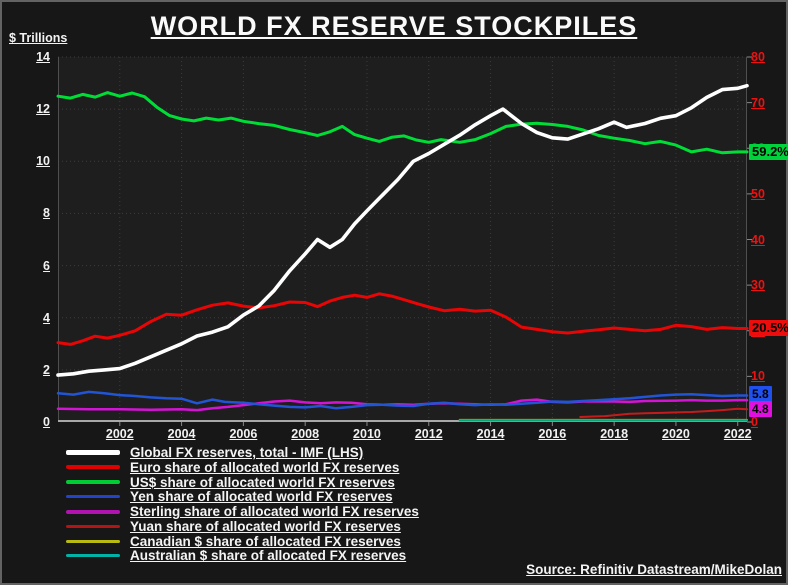 This screenshot has height=585, width=788. Describe the element at coordinates (758, 239) in the screenshot. I see `right-axis-tick-label: 40` at that location.